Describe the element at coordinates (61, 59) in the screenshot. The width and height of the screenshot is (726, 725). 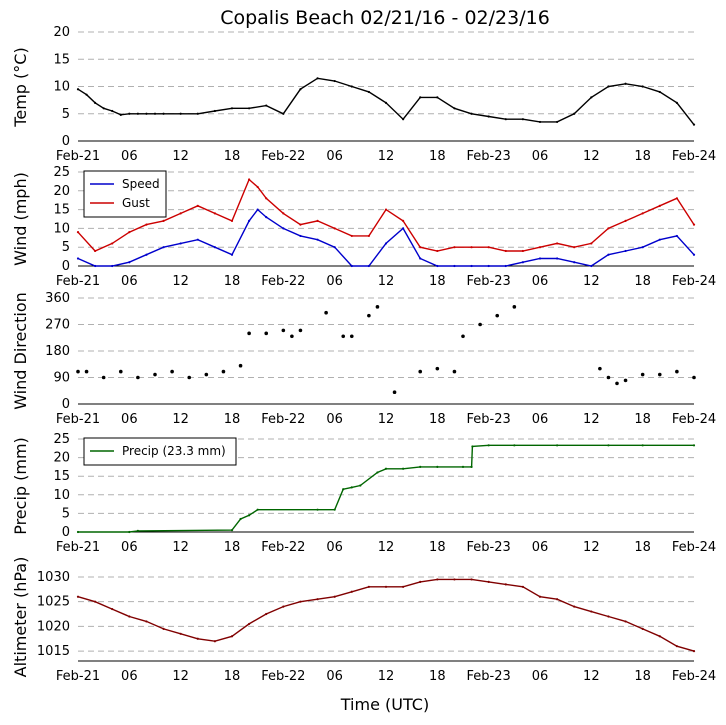
I see `y-tick-label: 15` at that location.